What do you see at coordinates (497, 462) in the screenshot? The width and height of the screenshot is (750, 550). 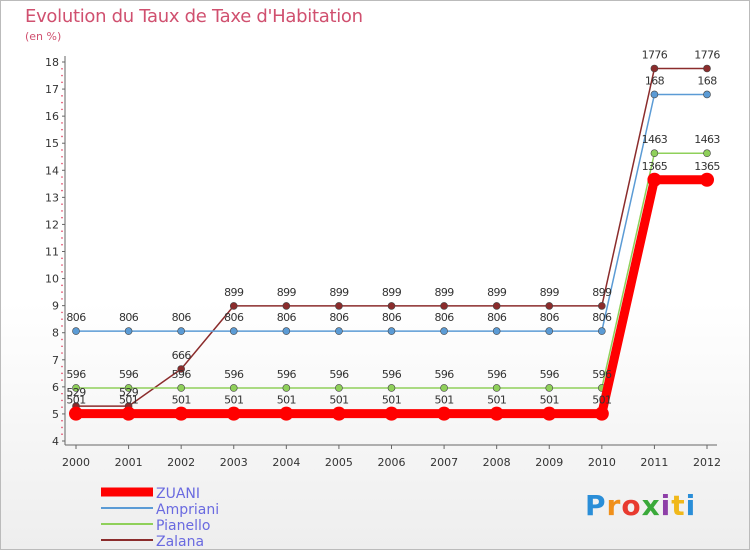 I see `x-tick-label: 2008` at bounding box center [497, 462].